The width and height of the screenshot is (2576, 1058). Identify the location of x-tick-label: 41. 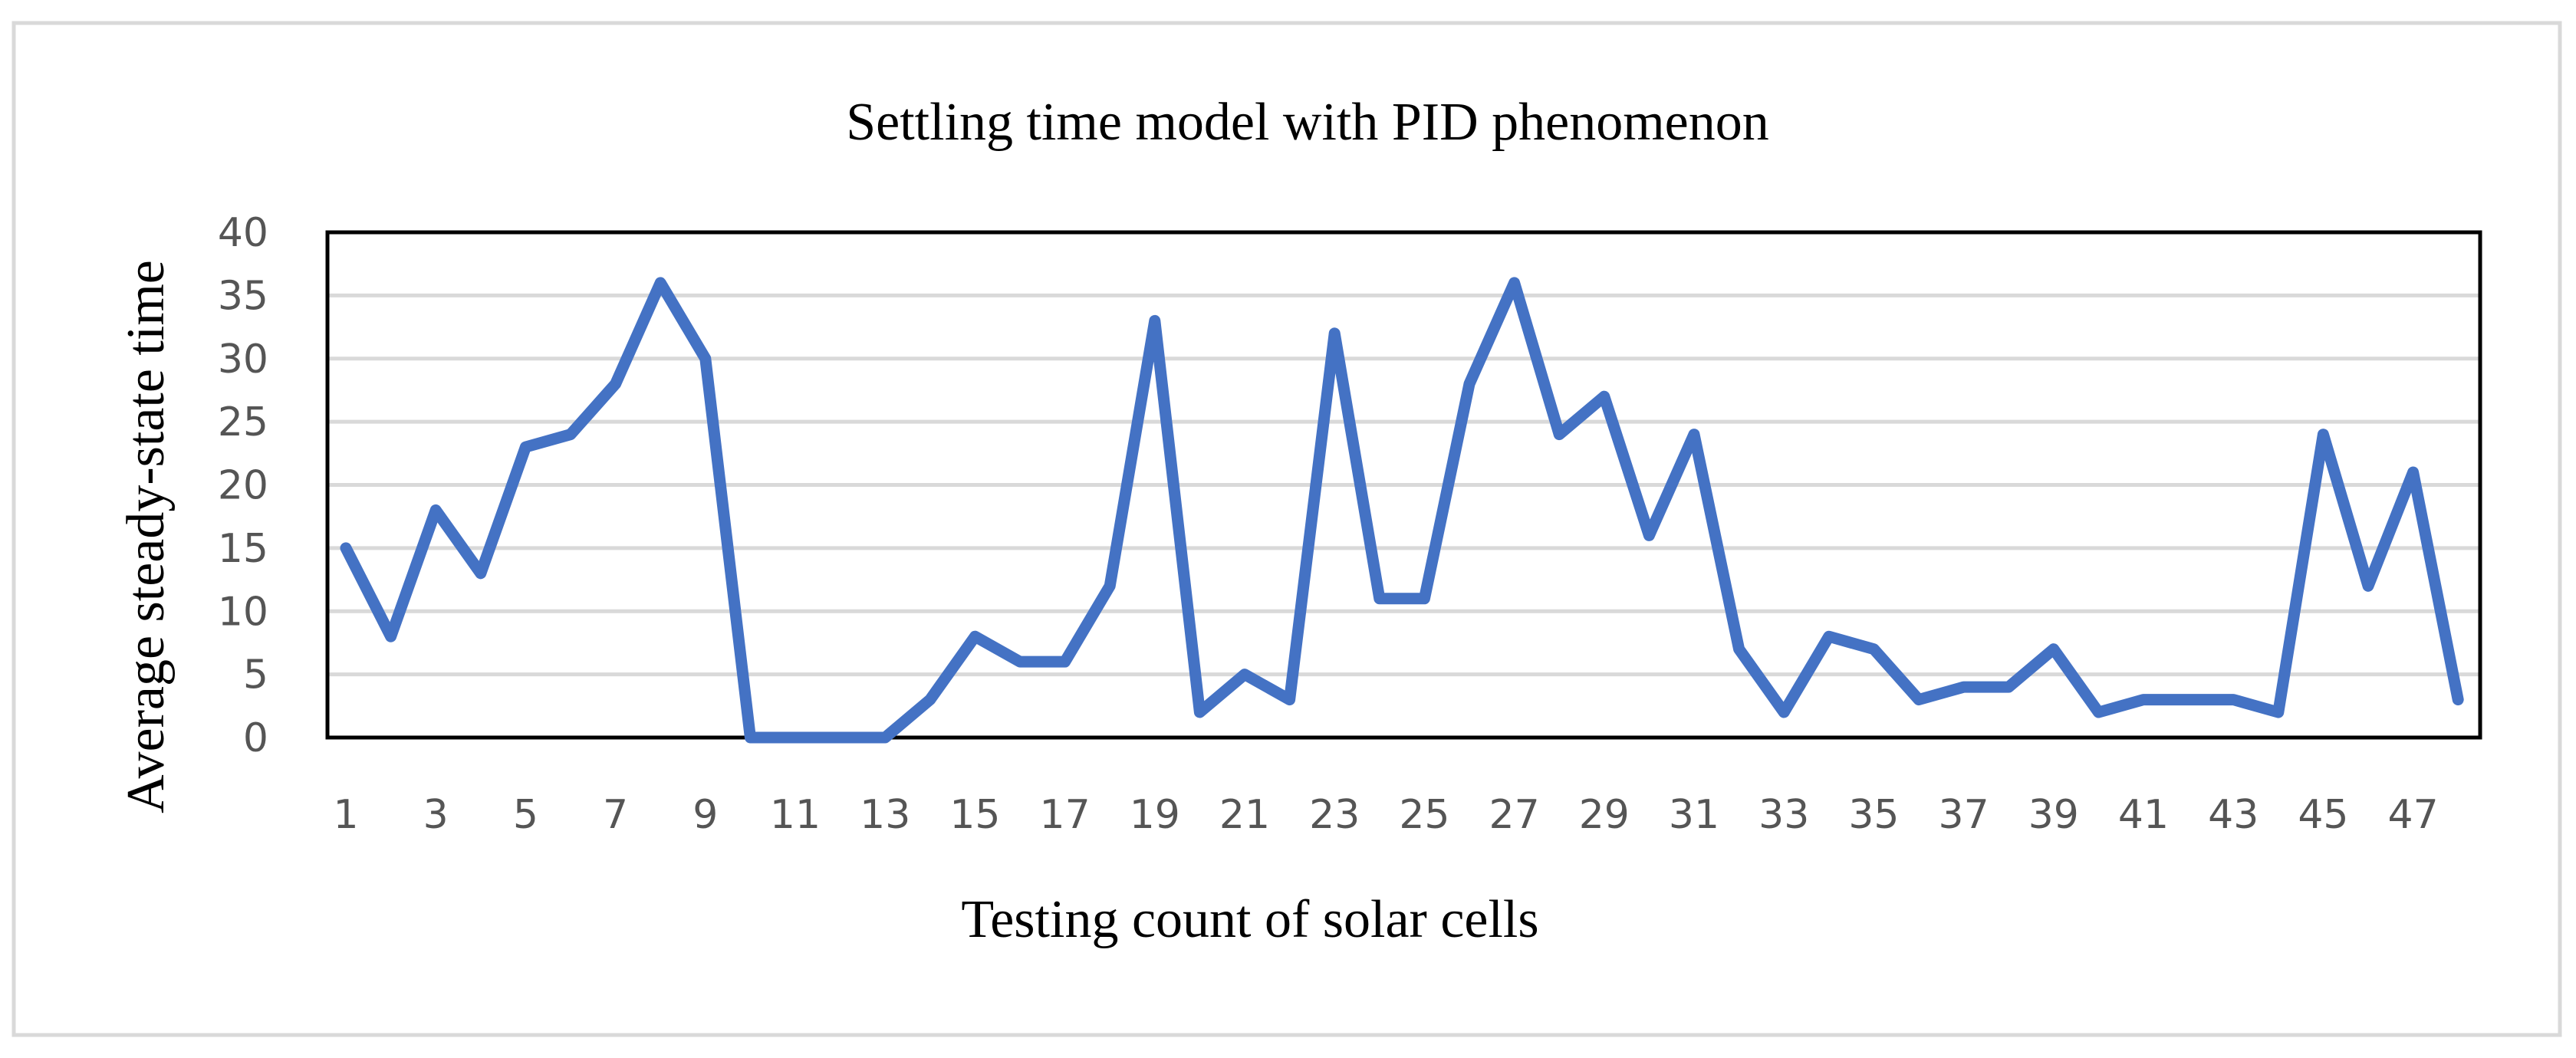
(2143, 815).